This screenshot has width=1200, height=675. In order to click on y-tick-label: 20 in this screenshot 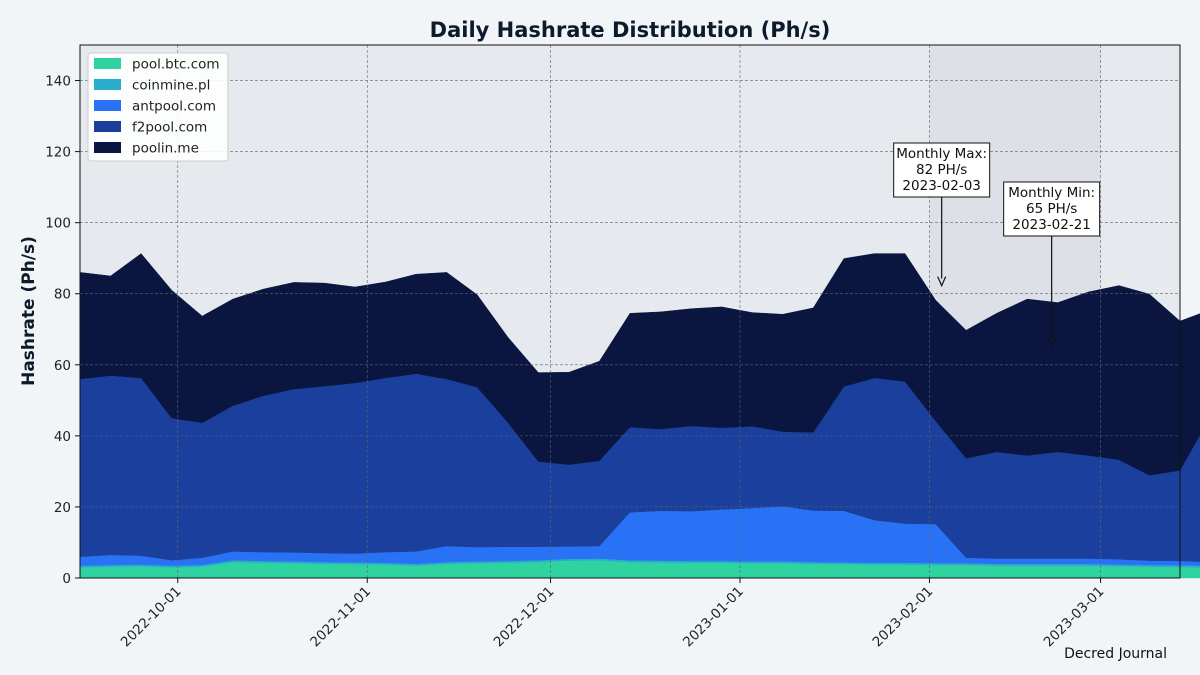, I will do `click(62, 508)`.